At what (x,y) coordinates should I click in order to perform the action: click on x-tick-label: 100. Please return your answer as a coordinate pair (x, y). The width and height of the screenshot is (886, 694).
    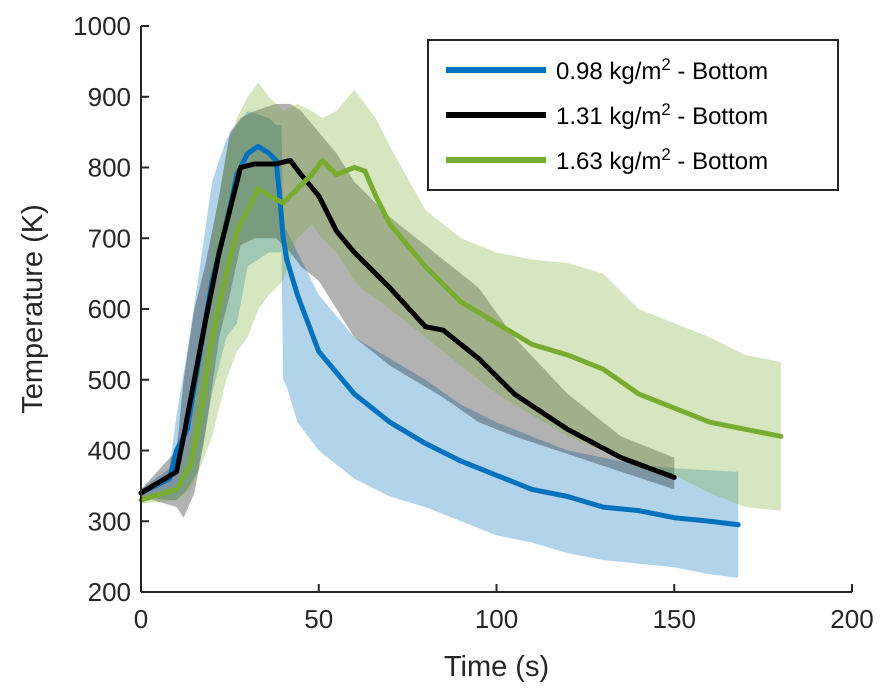
    Looking at the image, I should click on (496, 619).